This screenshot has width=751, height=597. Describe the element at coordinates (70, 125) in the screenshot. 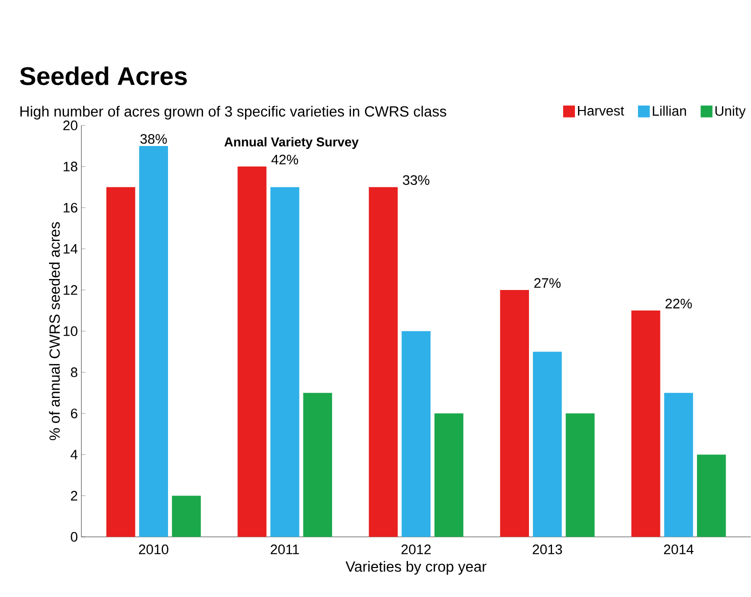

I see `y-tick-label: 20` at that location.